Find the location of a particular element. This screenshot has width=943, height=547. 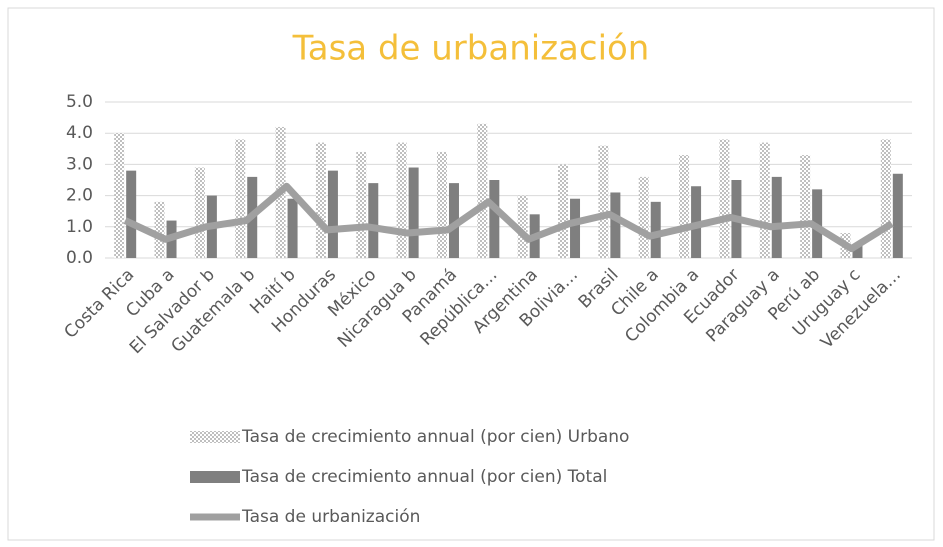

line-series is located at coordinates (508, 217).